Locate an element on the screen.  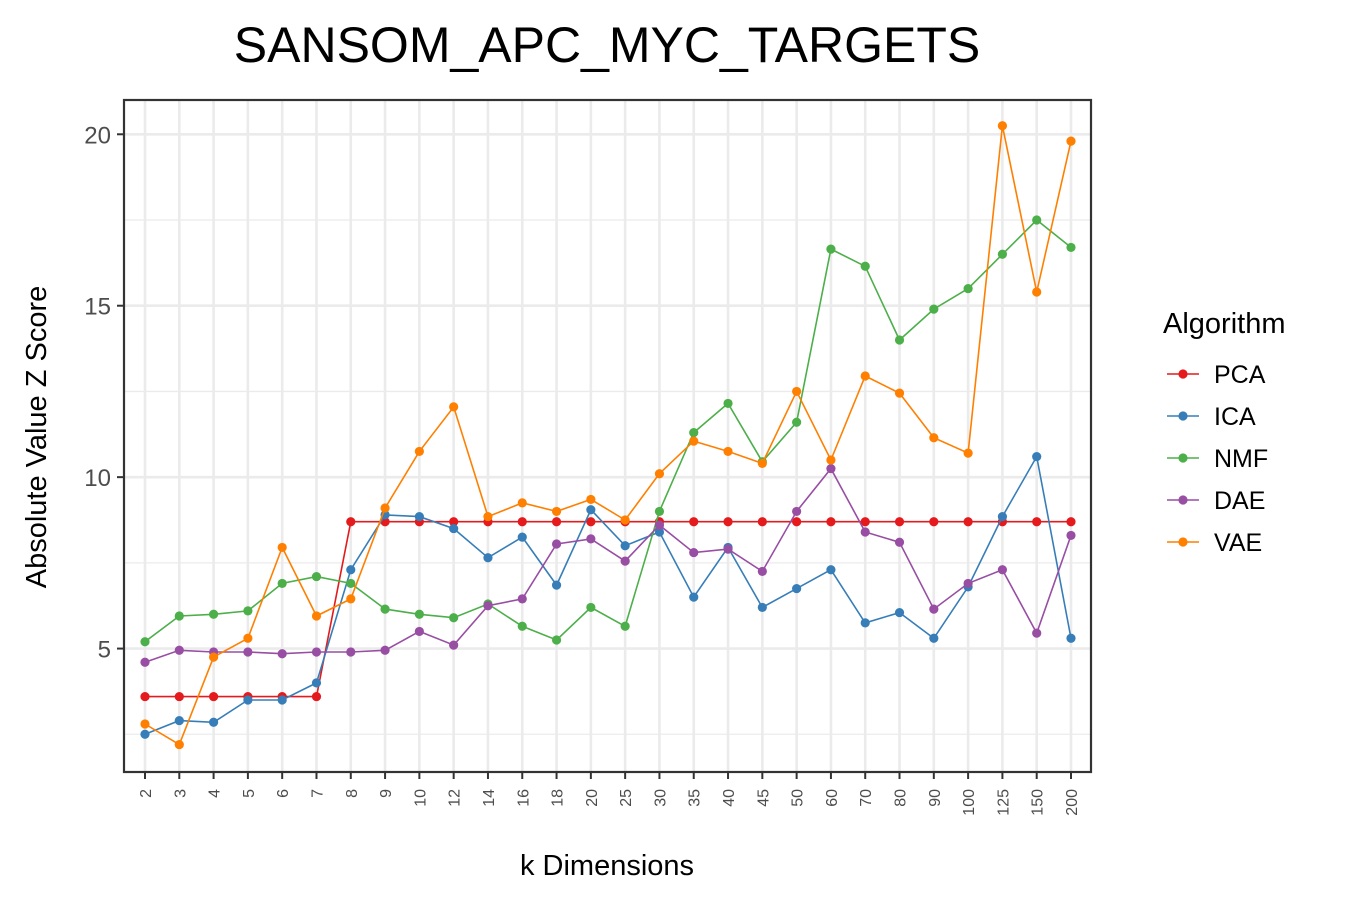
legend: Algorithm PCA ICA NMF DAE VAE is located at coordinates (1224, 432).